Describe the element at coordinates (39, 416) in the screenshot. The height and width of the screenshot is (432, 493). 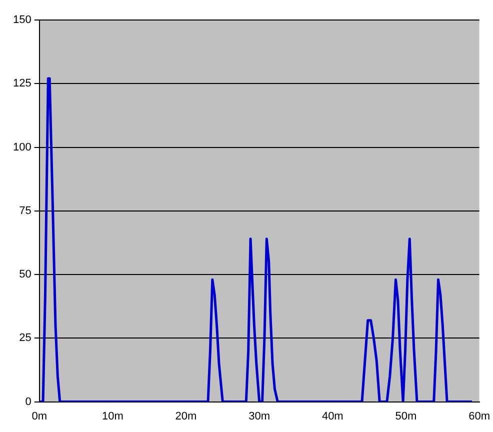
I see `x-tick-label: 0m` at that location.